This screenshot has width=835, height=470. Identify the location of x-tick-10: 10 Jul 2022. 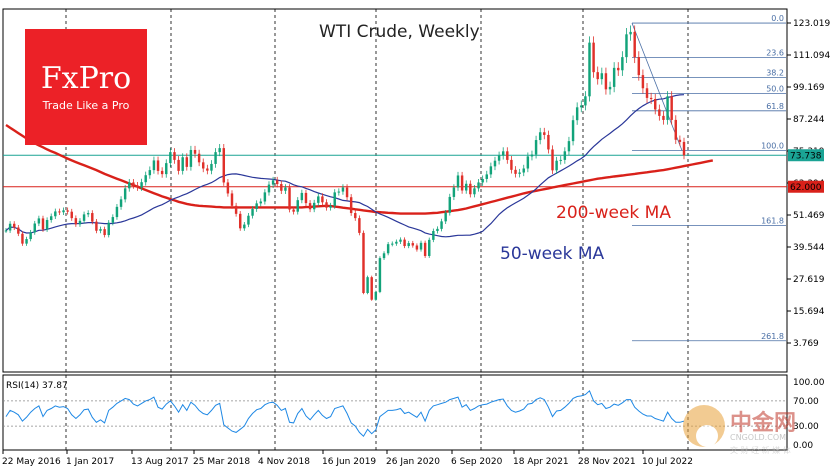
(667, 462).